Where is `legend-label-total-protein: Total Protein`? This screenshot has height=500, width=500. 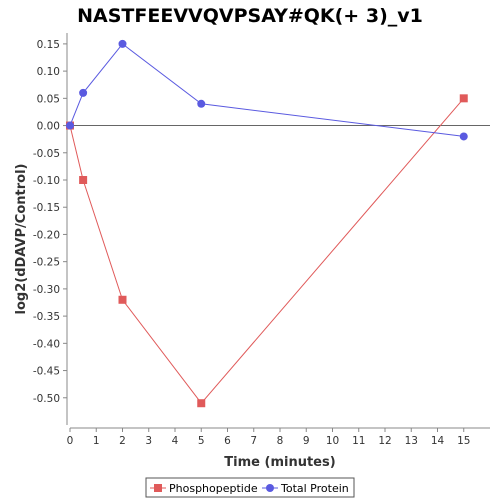 legend-label-total-protein: Total Protein is located at coordinates (314, 488).